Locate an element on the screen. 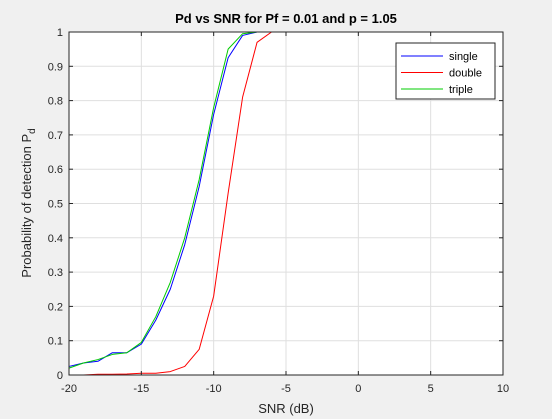 This screenshot has width=552, height=419. x-tick-label: 10 is located at coordinates (503, 389).